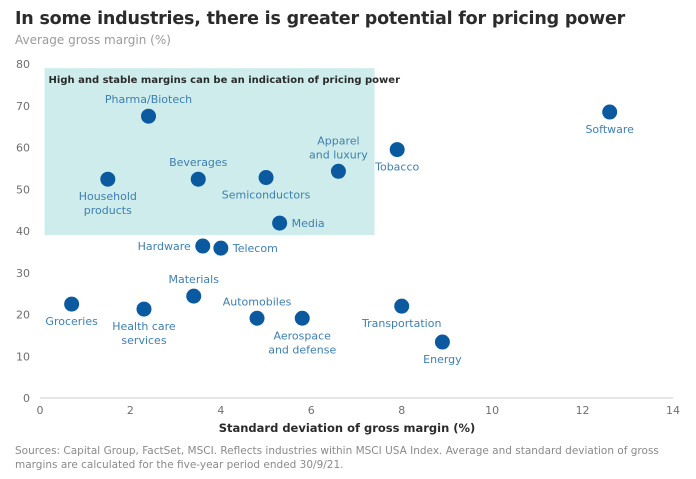 Image resolution: width=696 pixels, height=479 pixels. I want to click on data-point-label: Telecom, so click(255, 248).